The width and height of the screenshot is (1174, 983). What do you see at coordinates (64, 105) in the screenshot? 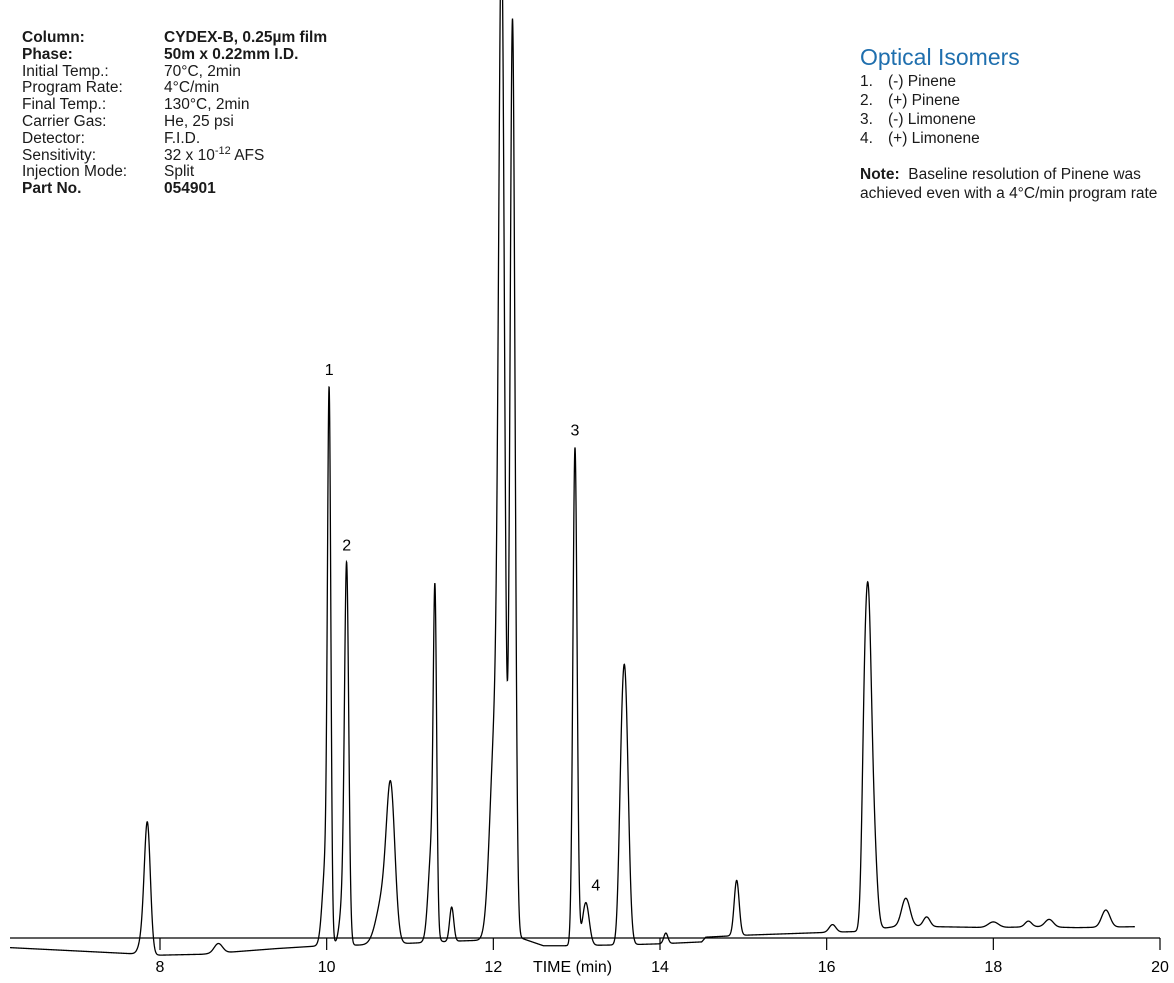
I see `param-label: Final Temp.:` at bounding box center [64, 105].